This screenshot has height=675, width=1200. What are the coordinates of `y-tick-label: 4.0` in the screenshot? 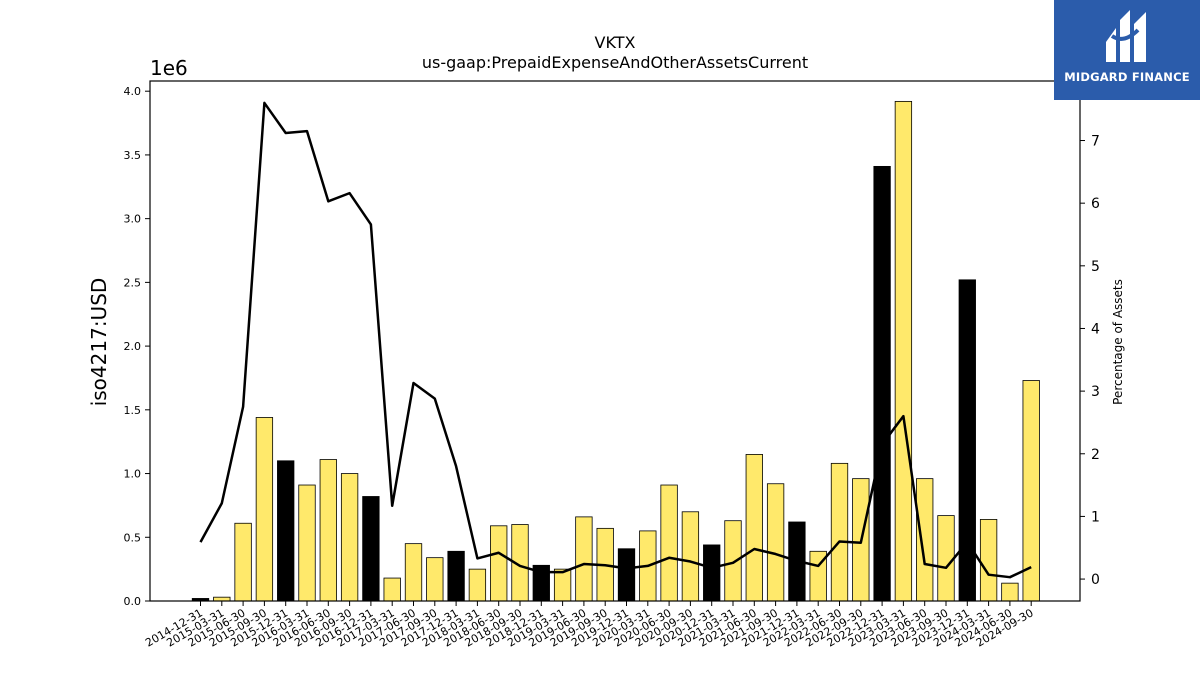 It's located at (133, 91).